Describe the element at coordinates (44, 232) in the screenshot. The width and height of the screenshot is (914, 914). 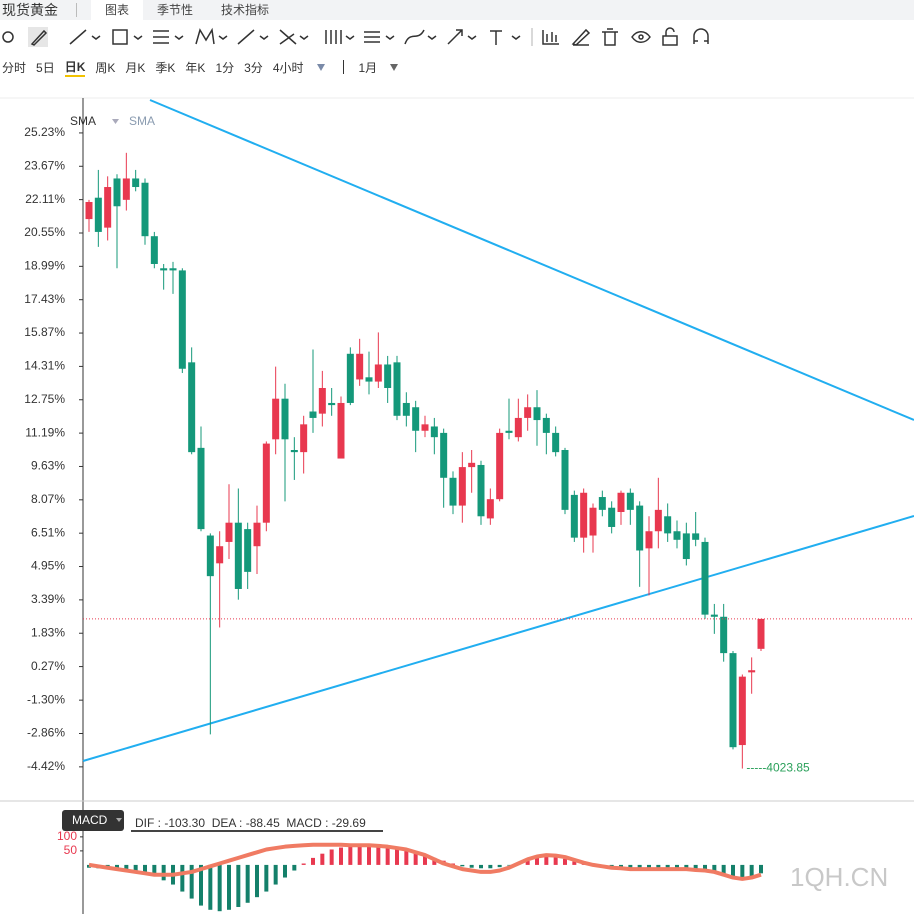
I see `y-tick-label: 20.55%` at that location.